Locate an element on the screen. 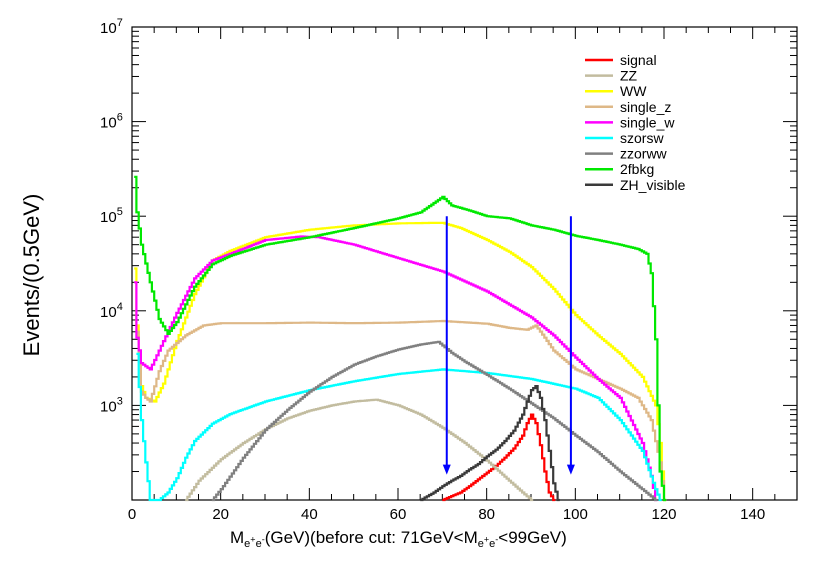  y-tick-label: 10⁶ is located at coordinates (111, 122).